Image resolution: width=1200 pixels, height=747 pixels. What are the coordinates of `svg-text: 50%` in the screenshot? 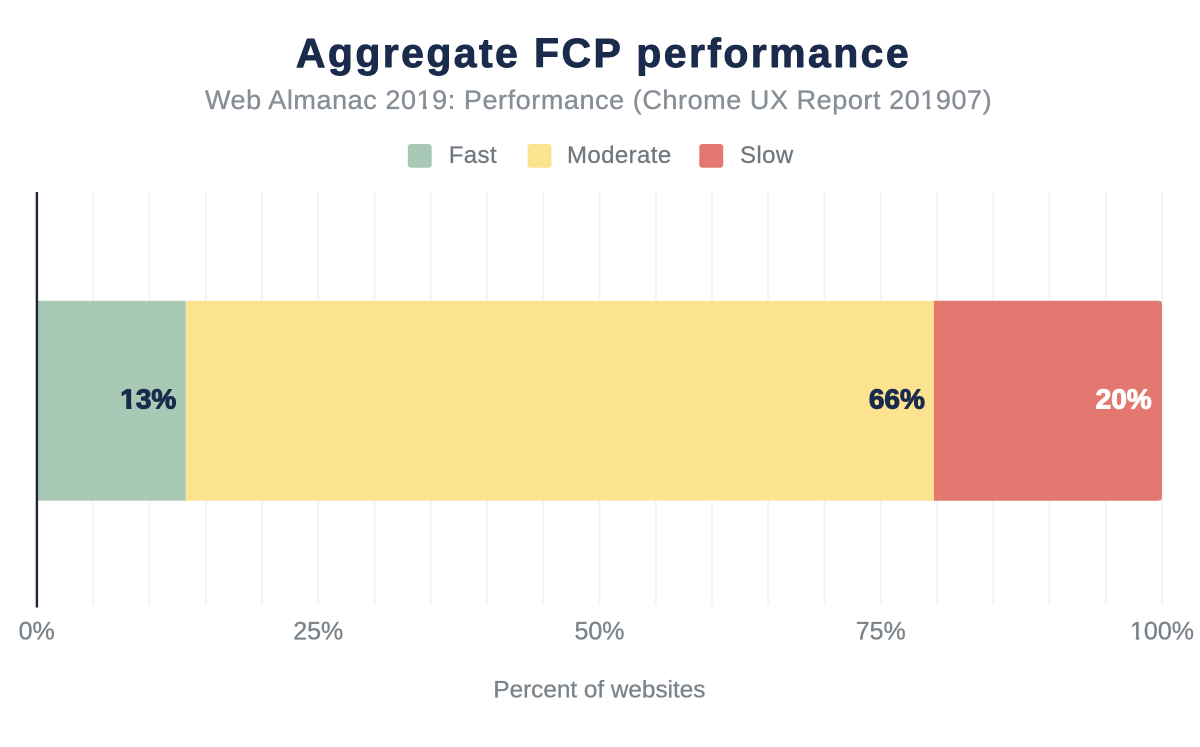 It's located at (599, 632).